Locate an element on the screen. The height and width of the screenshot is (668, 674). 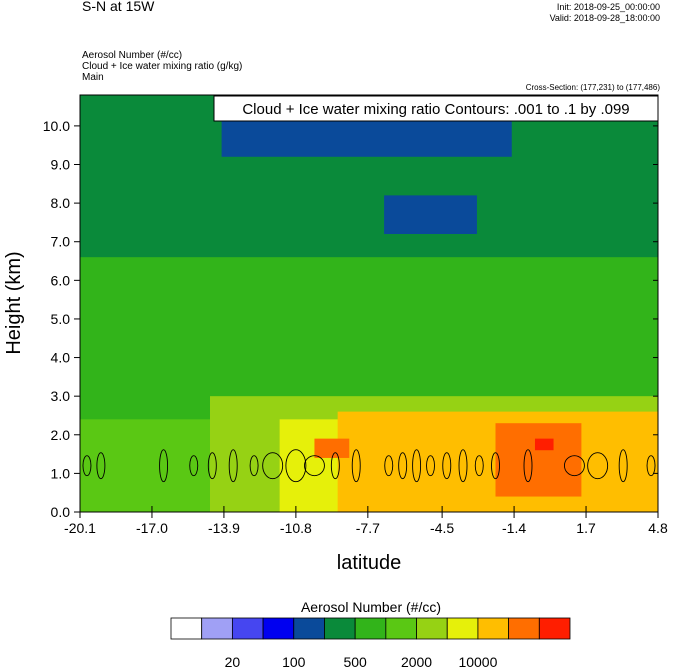
x-axis: -20.1 -17.0 -13.9 -10.8 -7.7 -4.5 -1.4 1.7 4.8 is located at coordinates (366, 521).